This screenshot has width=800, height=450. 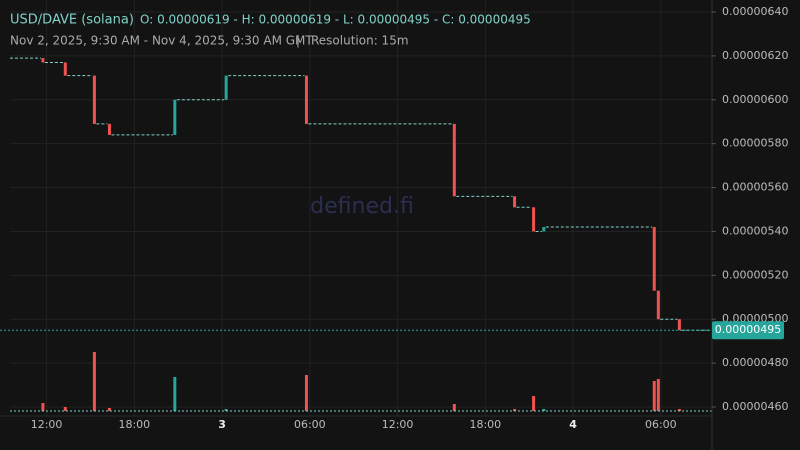 What do you see at coordinates (755, 362) in the screenshot?
I see `y-tick-label: 0.00000480` at bounding box center [755, 362].